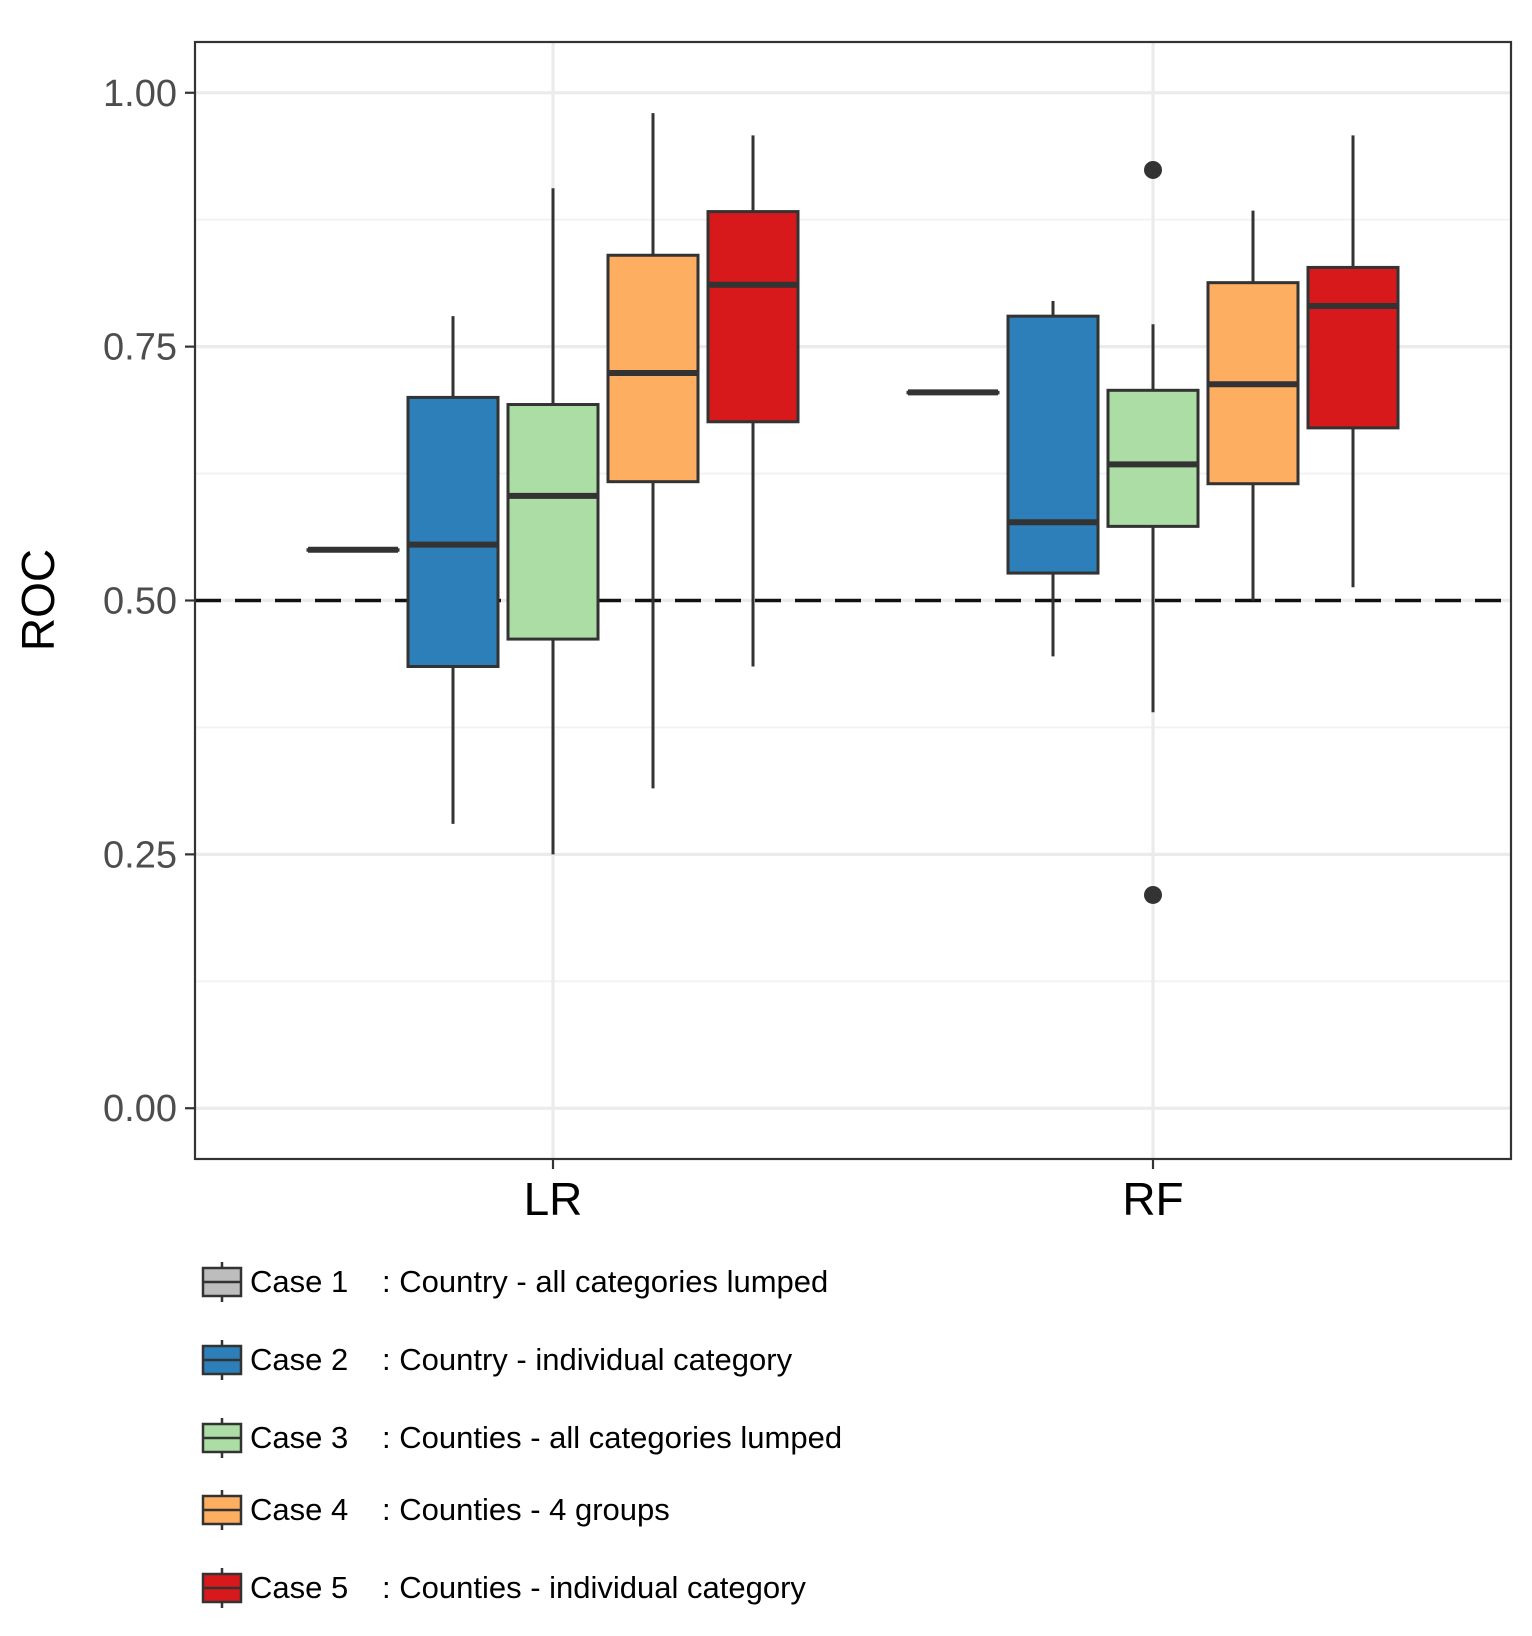  Describe the element at coordinates (140, 855) in the screenshot. I see `y-tick-label: 0.25` at that location.